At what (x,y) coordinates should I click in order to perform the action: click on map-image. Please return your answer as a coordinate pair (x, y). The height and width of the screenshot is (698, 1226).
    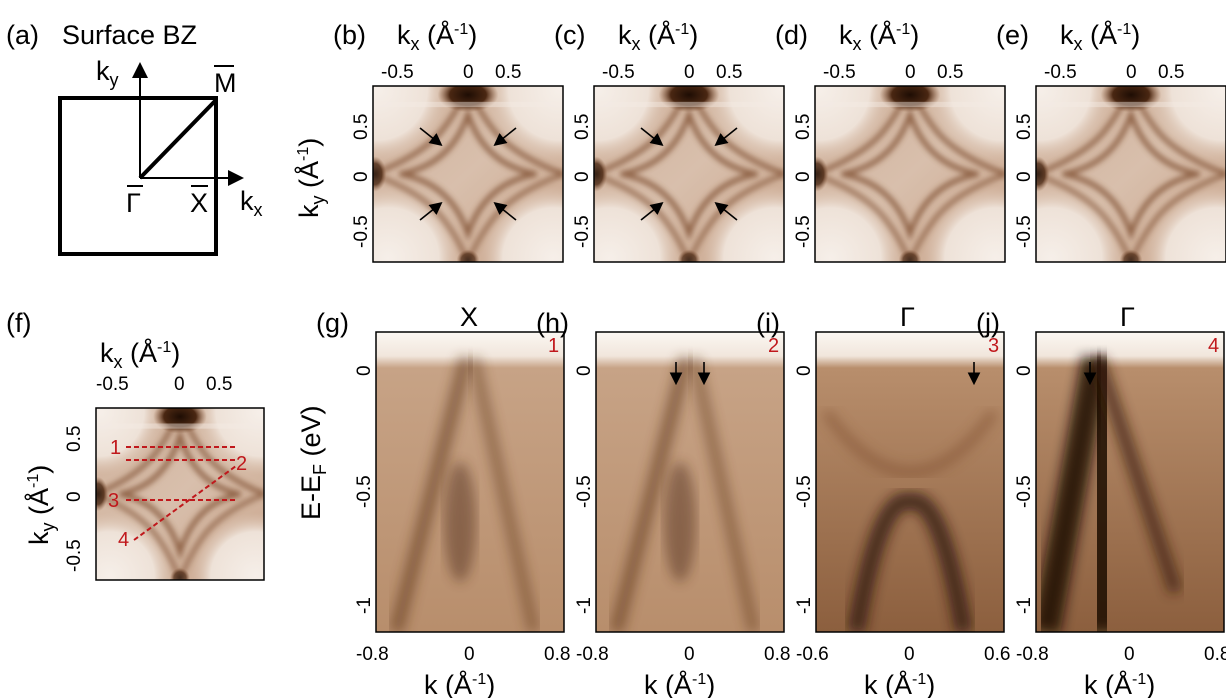
    Looking at the image, I should click on (468, 174).